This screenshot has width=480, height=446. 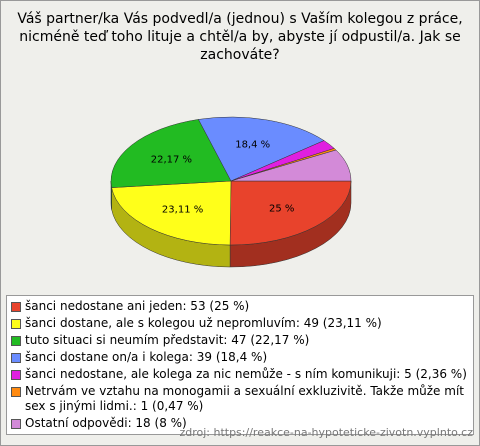 What do you see at coordinates (106, 423) in the screenshot?
I see `legend-label: Ostatní odpovědi: 18 (8 %)` at bounding box center [106, 423].